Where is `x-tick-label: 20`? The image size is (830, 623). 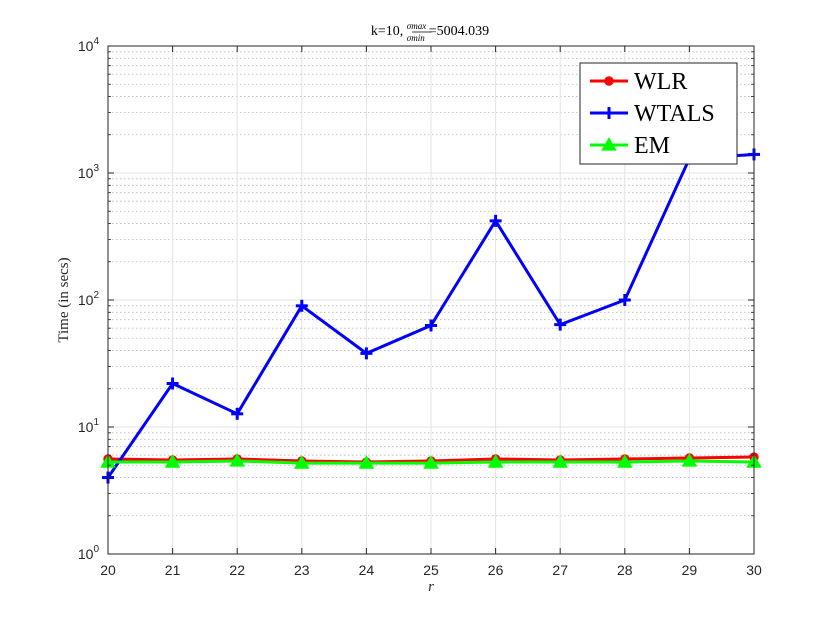
x-tick-label: 20 is located at coordinates (108, 570).